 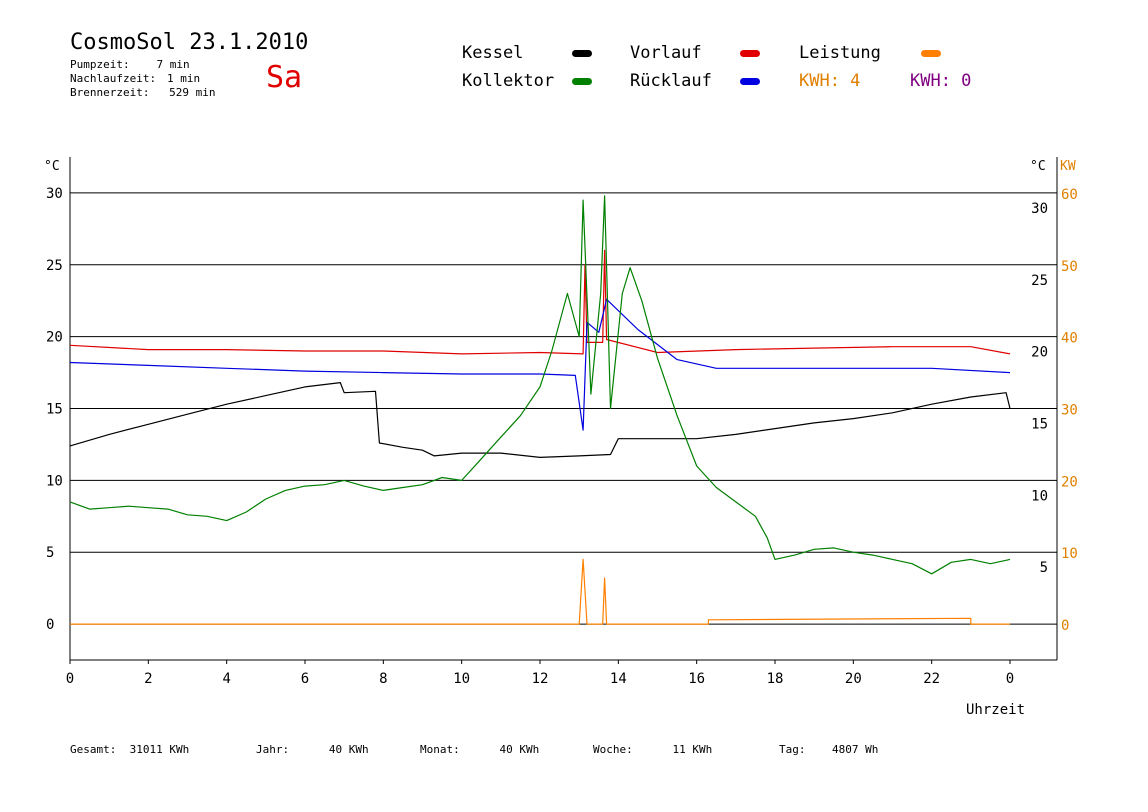 What do you see at coordinates (479, 749) in the screenshot?
I see `footer-monat: Monat: 40 KWh` at bounding box center [479, 749].